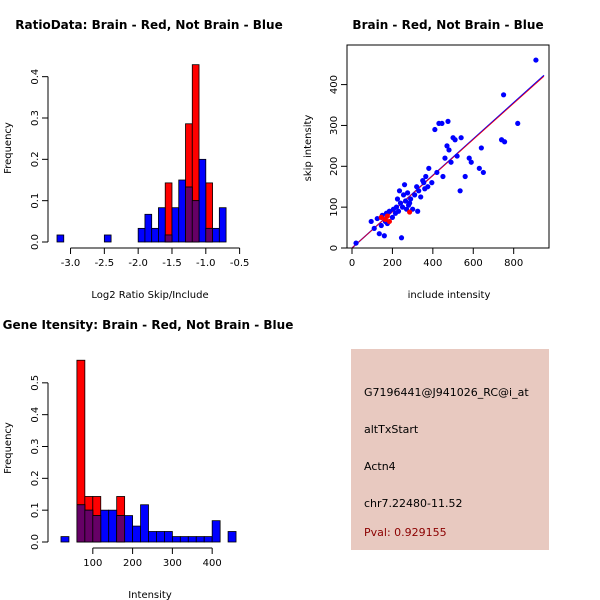 The height and width of the screenshot is (600, 600). What do you see at coordinates (35, 510) in the screenshot?
I see `y-tick-label: 0.1` at bounding box center [35, 510].